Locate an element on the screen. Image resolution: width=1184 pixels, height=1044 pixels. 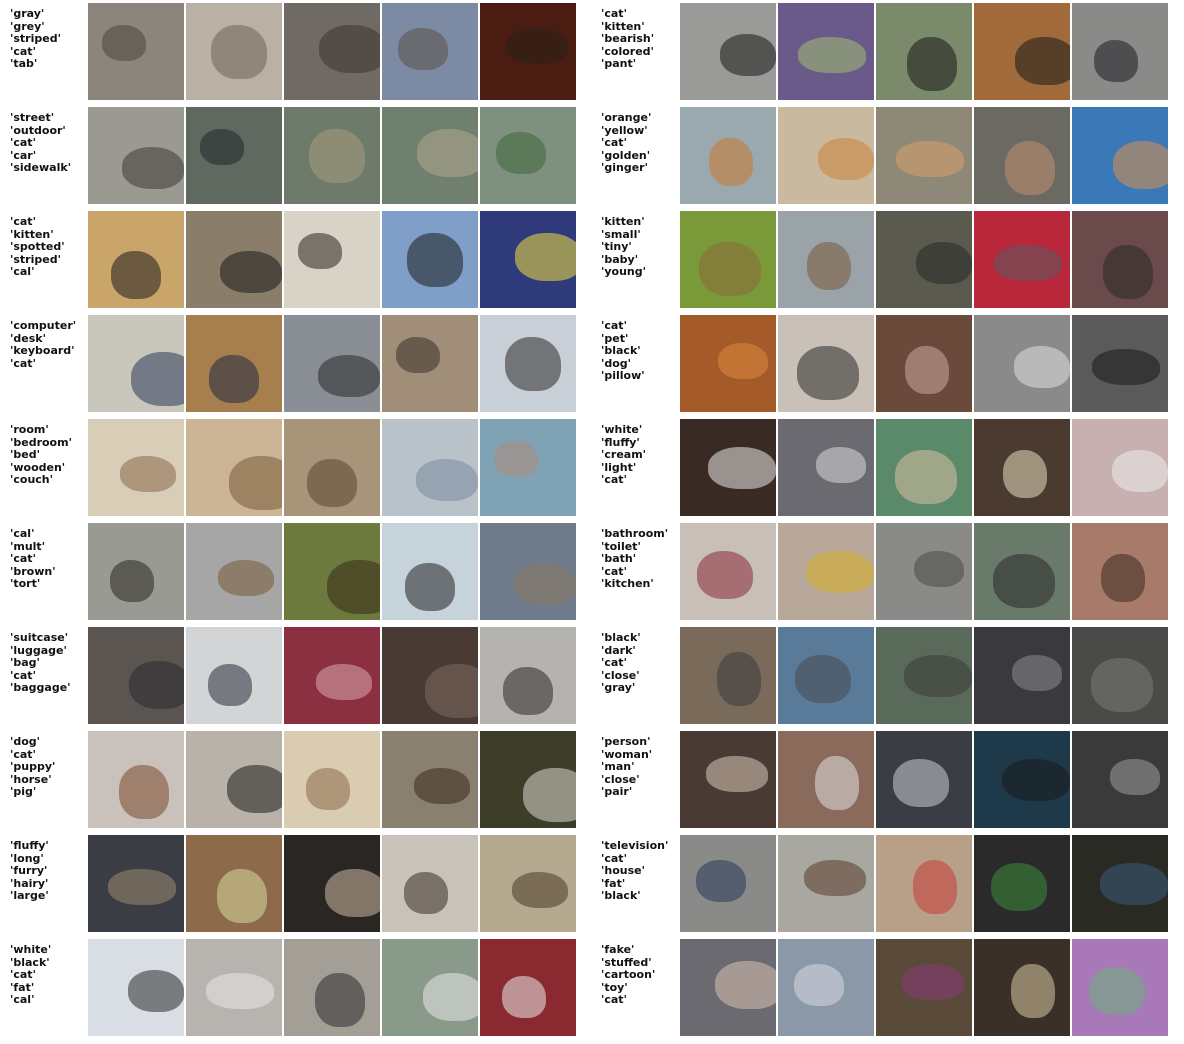
tag-label: 'furry' is located at coordinates (29, 870).